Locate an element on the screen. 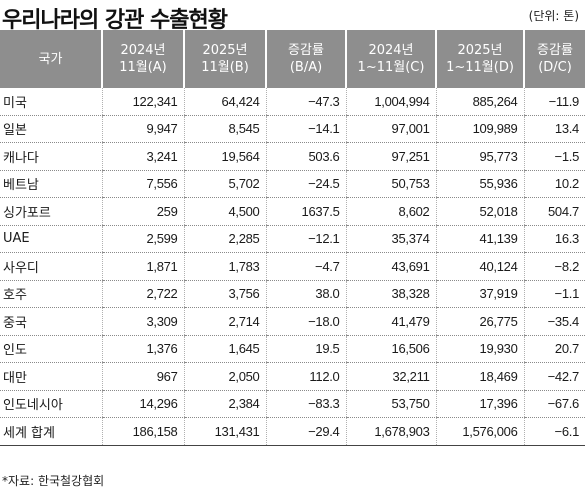 The width and height of the screenshot is (585, 493). country-cell: 베트남 is located at coordinates (51, 184).